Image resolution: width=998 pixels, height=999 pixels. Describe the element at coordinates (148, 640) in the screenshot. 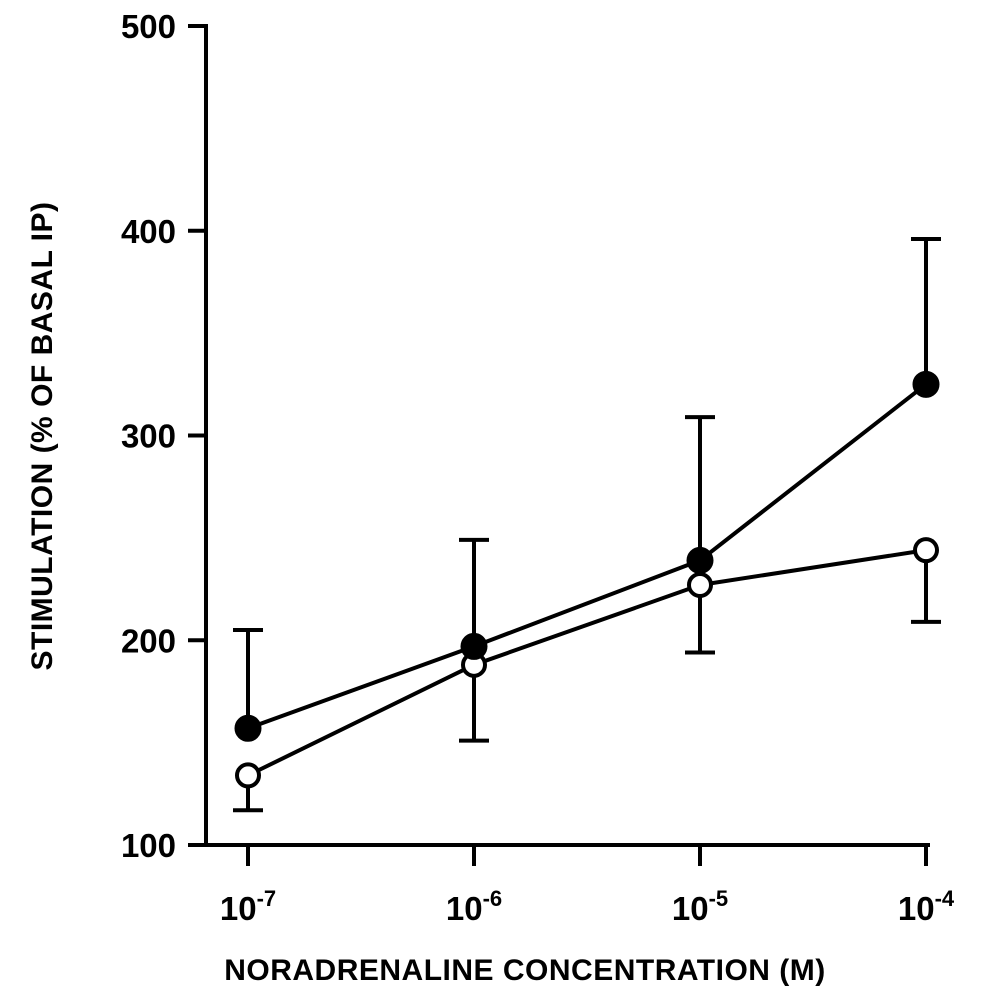

I see `y-tick-label: 200` at that location.